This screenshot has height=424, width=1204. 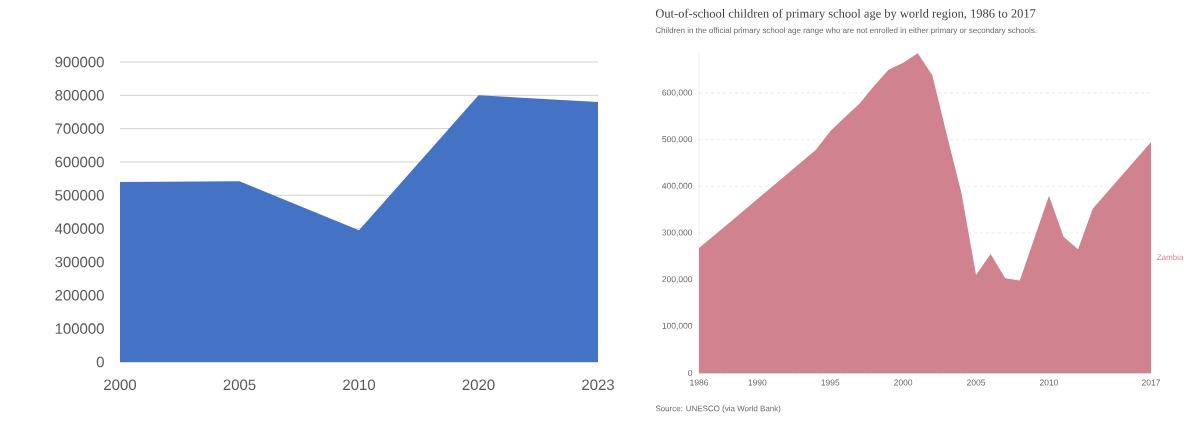 I want to click on y-tick-label: 200,000, so click(x=677, y=280).